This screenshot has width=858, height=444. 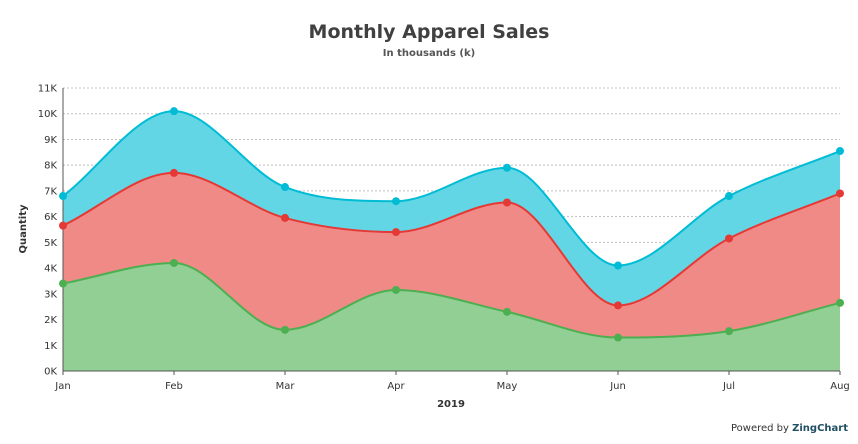 I want to click on x-axis-title: 2019, so click(x=451, y=404).